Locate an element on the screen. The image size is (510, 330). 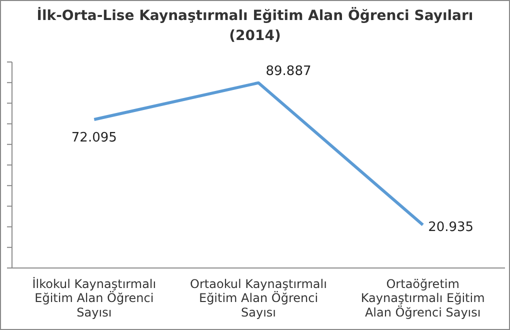
x-tick-label: İlkokul Kaynaştırmalı Eğitim Alan Öğrenci Sayısı is located at coordinates (94, 298).